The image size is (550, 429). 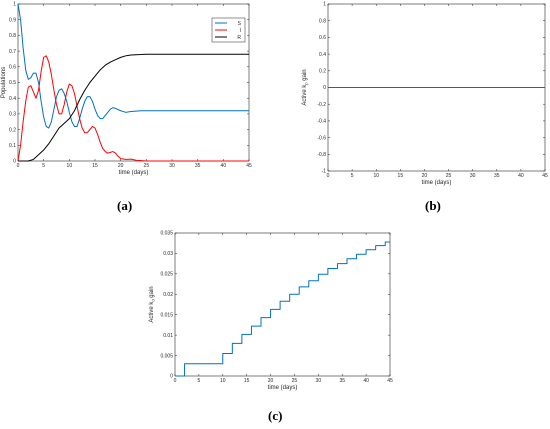 I want to click on y-axis-label: Active kp gain, so click(x=305, y=87).